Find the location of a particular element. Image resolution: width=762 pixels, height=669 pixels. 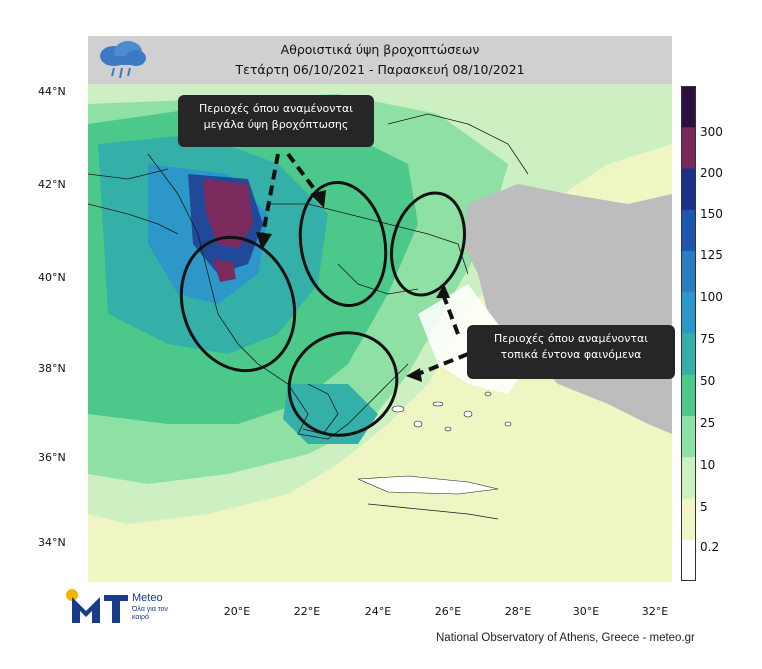

colorbar-label: 75 is located at coordinates (708, 339).